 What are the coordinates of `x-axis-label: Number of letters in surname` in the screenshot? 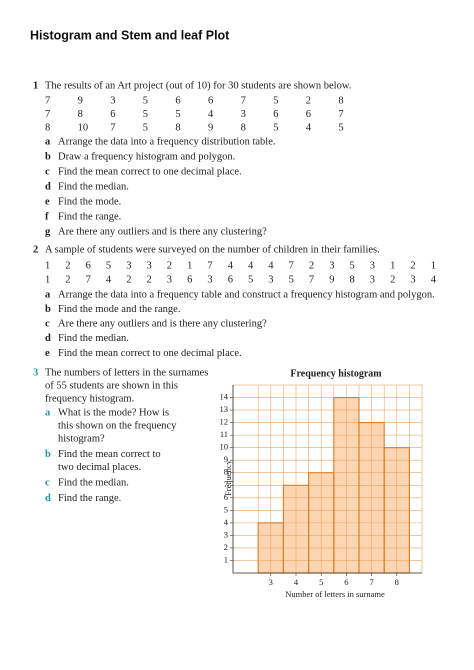 It's located at (335, 594).